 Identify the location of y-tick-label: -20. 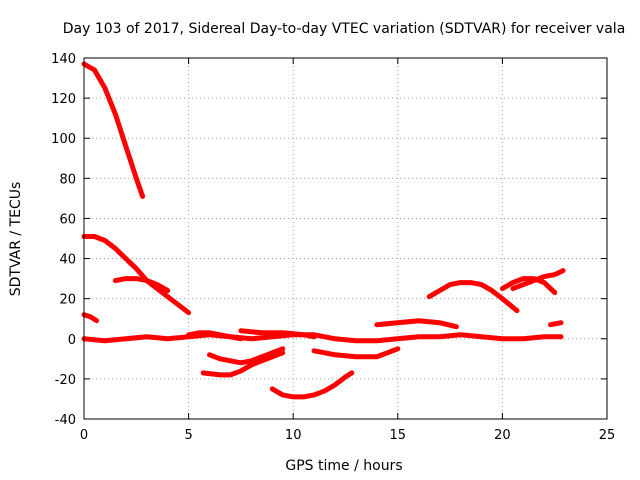
(65, 380).